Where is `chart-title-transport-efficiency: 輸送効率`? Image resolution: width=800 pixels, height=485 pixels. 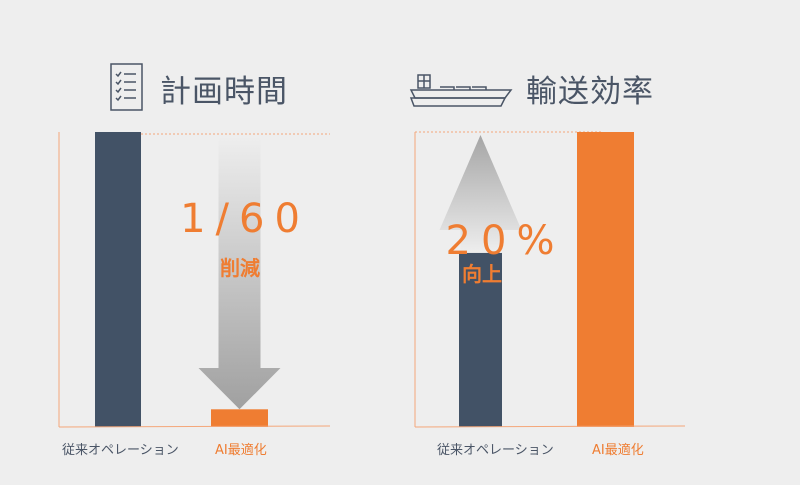
chart-title-transport-efficiency: 輸送効率 is located at coordinates (590, 92).